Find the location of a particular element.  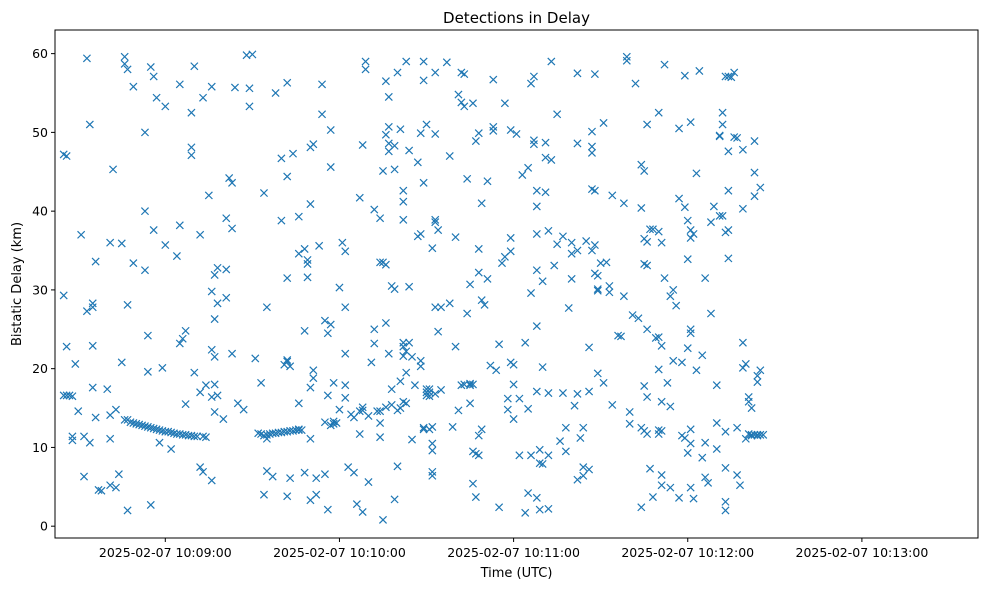

chart-title: Detections in Delay is located at coordinates (516, 18).